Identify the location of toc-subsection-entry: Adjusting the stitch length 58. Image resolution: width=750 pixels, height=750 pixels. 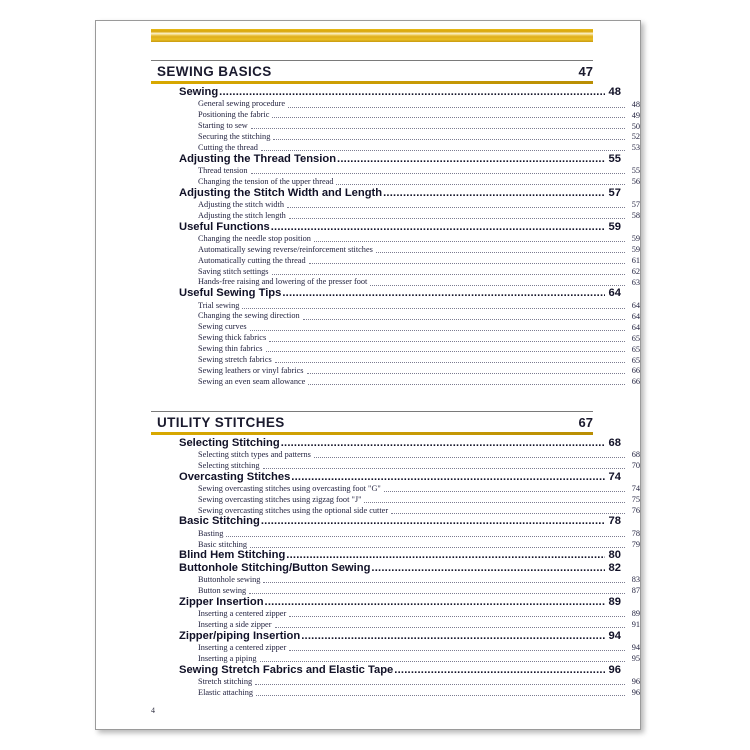
(395, 216).